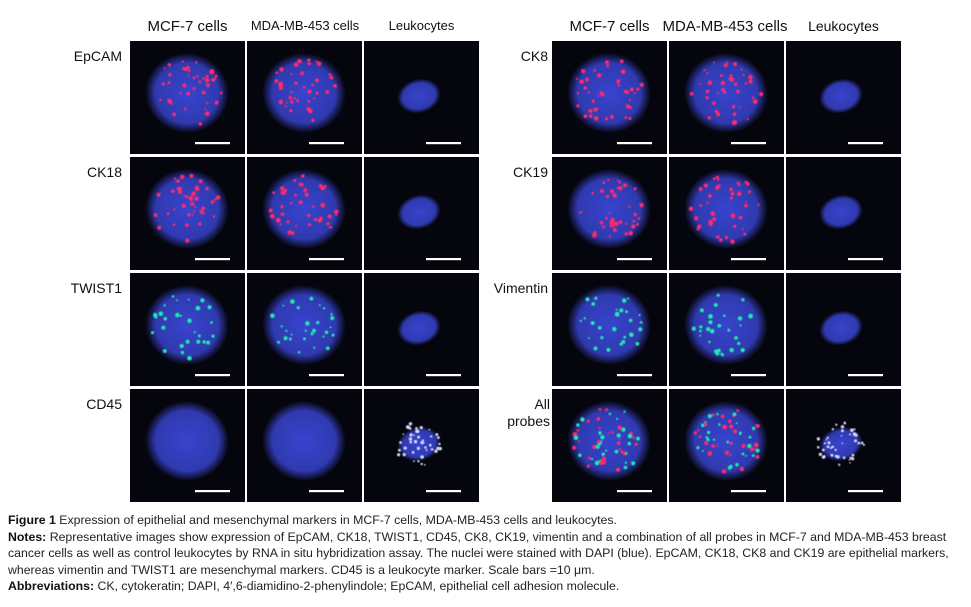 The width and height of the screenshot is (971, 607). I want to click on column-header-leuko-right: Leukocytes, so click(843, 26).